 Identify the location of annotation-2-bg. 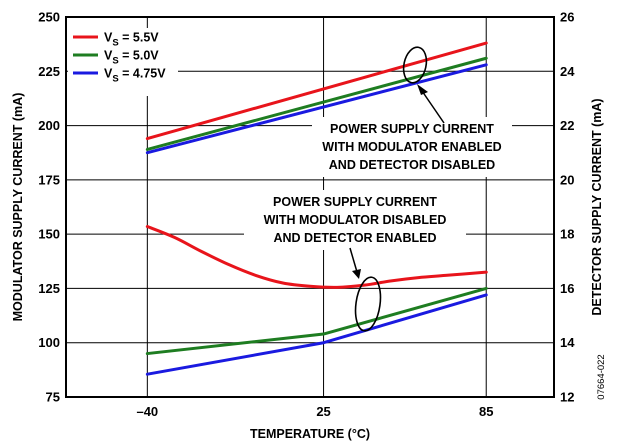
(355, 220).